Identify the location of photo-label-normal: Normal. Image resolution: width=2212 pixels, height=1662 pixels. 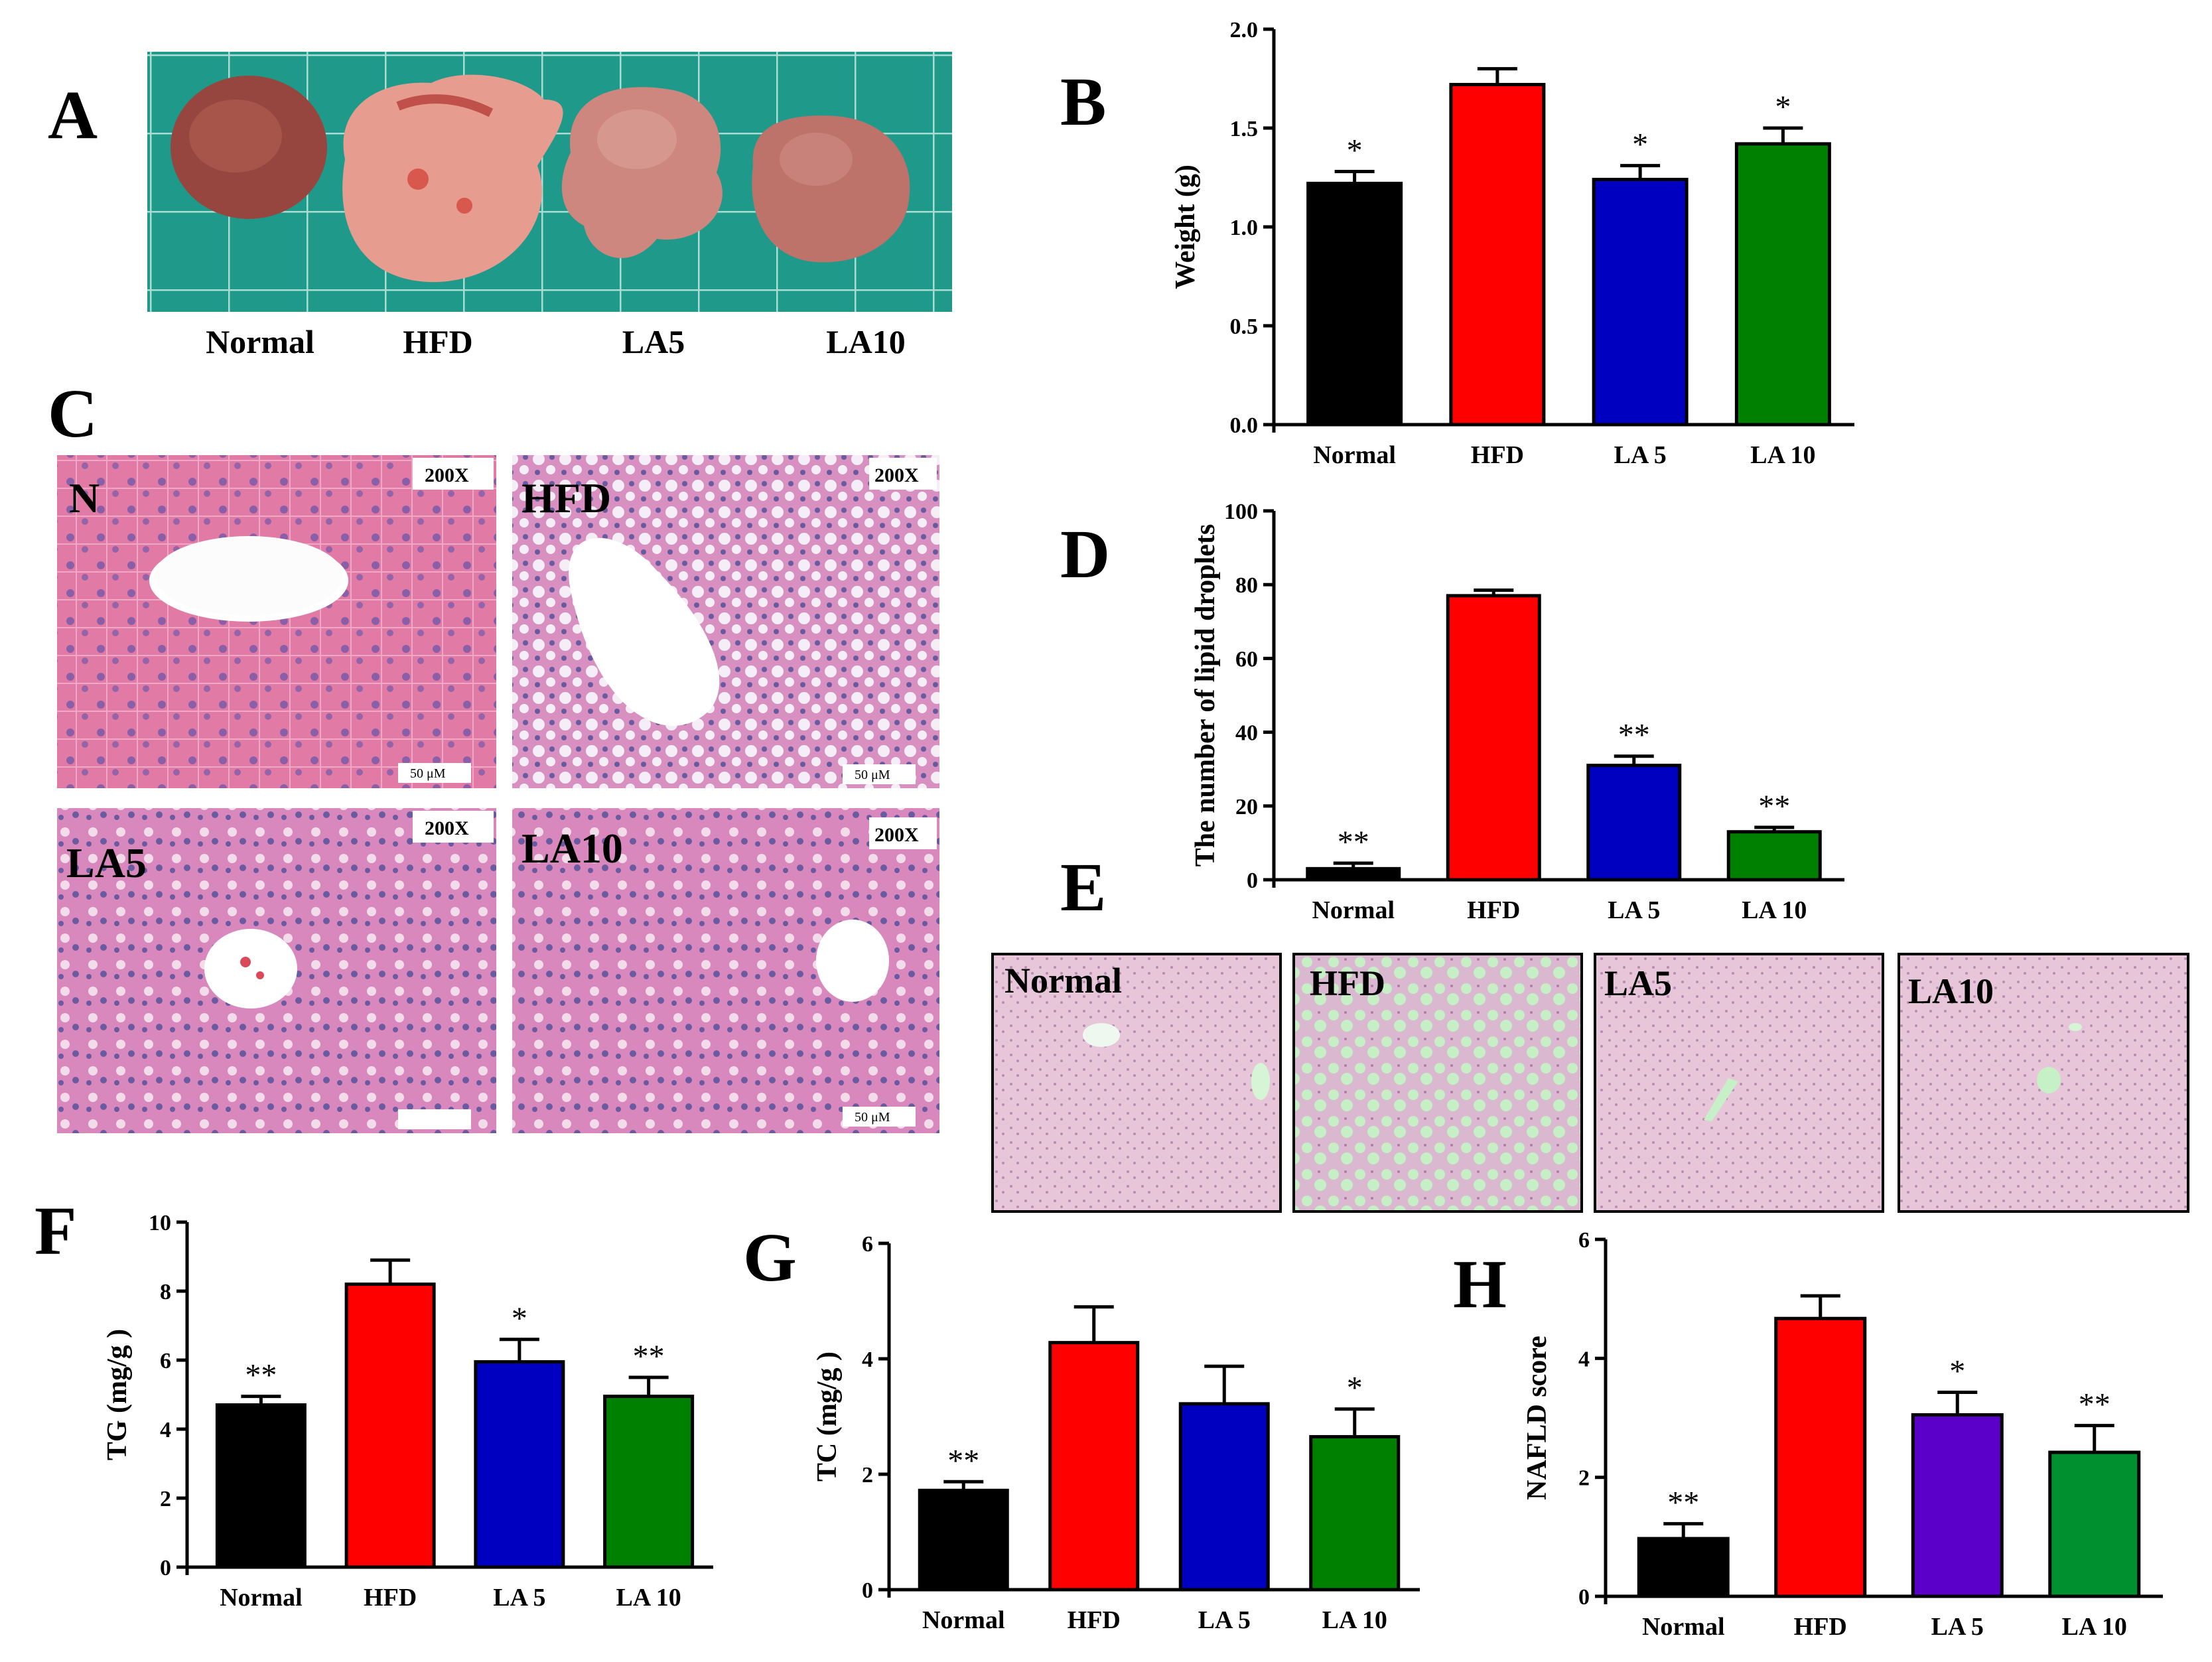
(260, 341).